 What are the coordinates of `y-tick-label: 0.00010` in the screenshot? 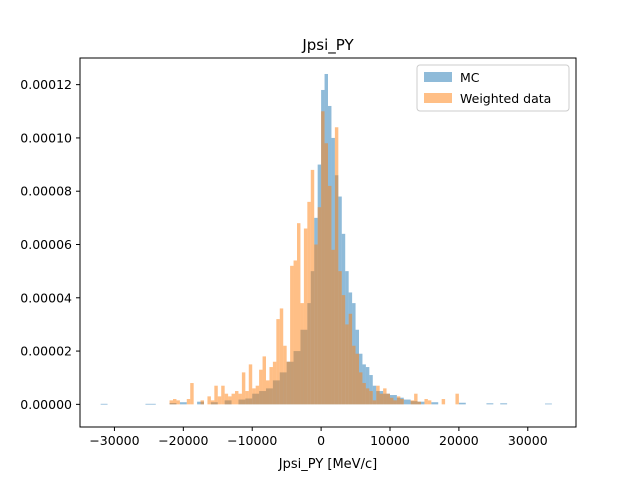 It's located at (46, 137).